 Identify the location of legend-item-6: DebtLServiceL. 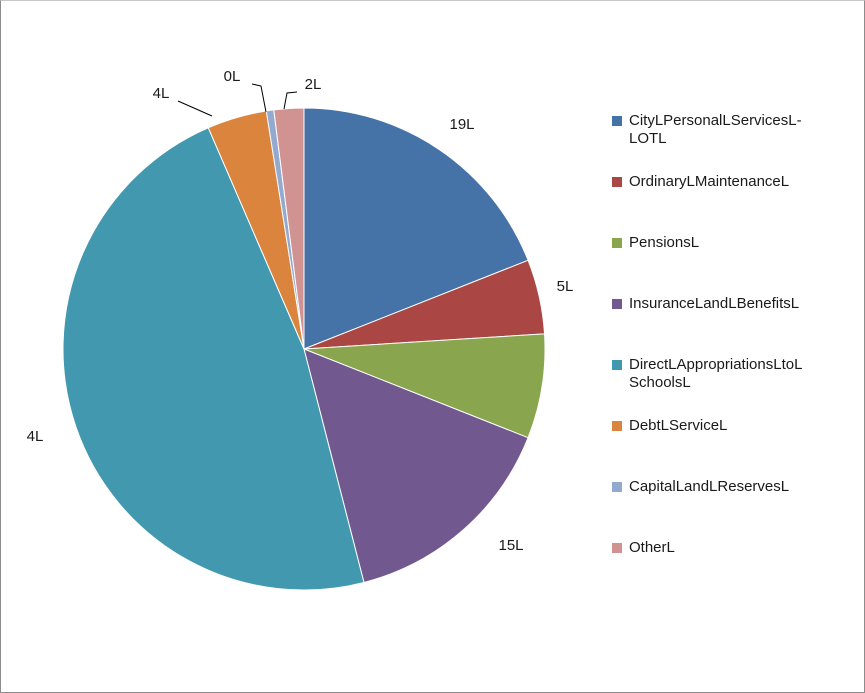
(725, 426).